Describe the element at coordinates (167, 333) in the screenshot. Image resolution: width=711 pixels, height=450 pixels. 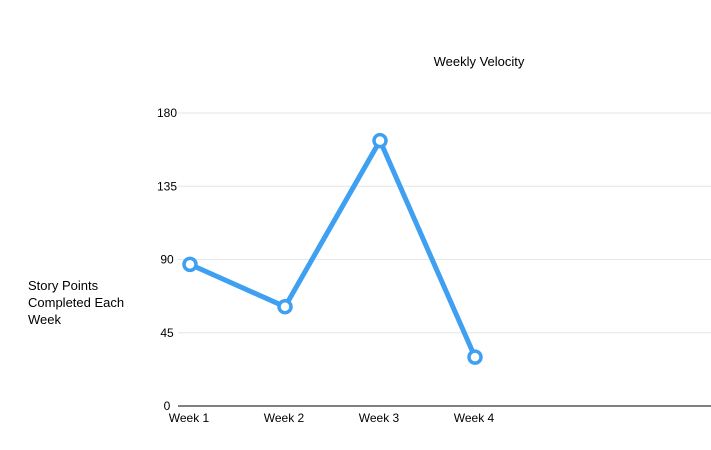
I see `y-tick-label: 45` at that location.